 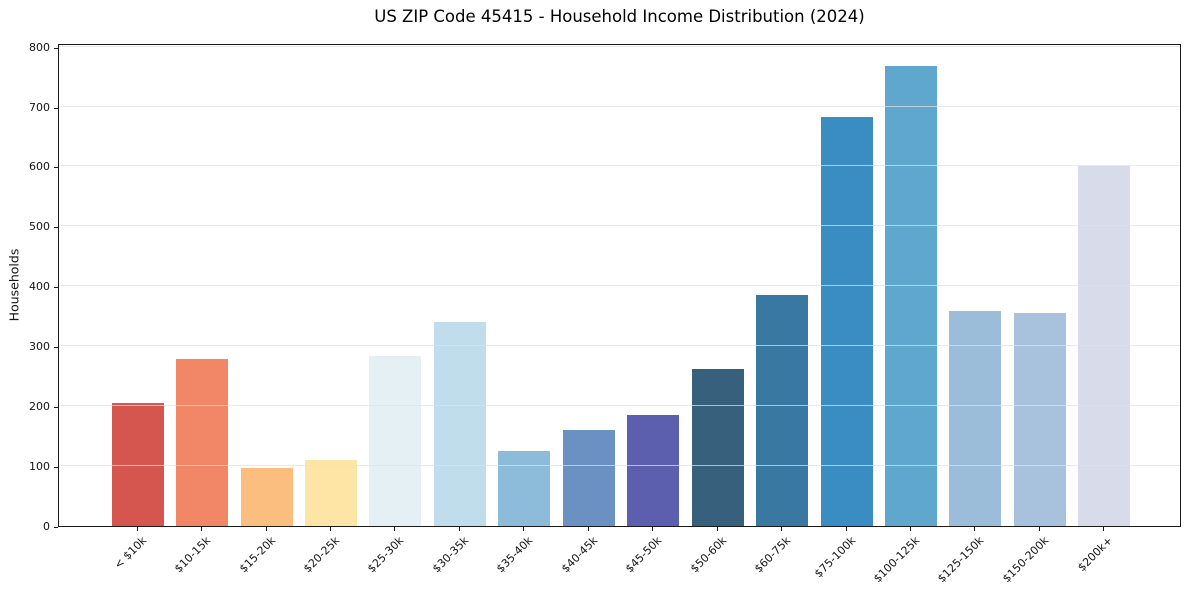 What do you see at coordinates (588, 477) in the screenshot?
I see `bar-$40-45k` at bounding box center [588, 477].